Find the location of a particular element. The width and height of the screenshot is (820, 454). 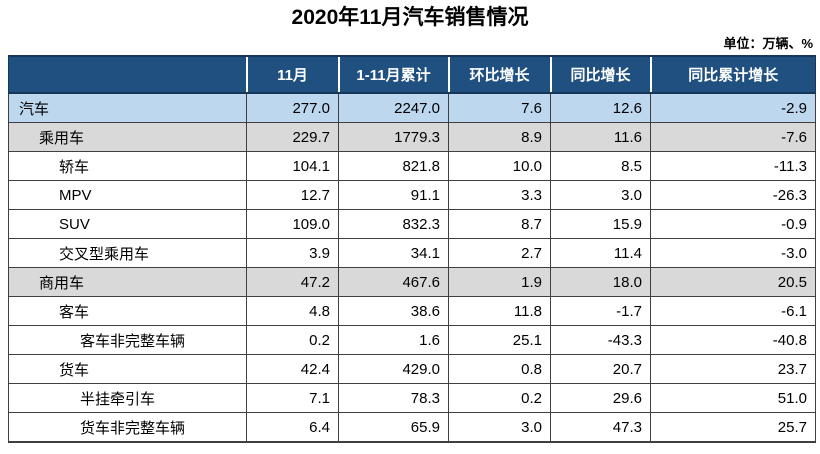

value-cell: 11.4 is located at coordinates (600, 253).